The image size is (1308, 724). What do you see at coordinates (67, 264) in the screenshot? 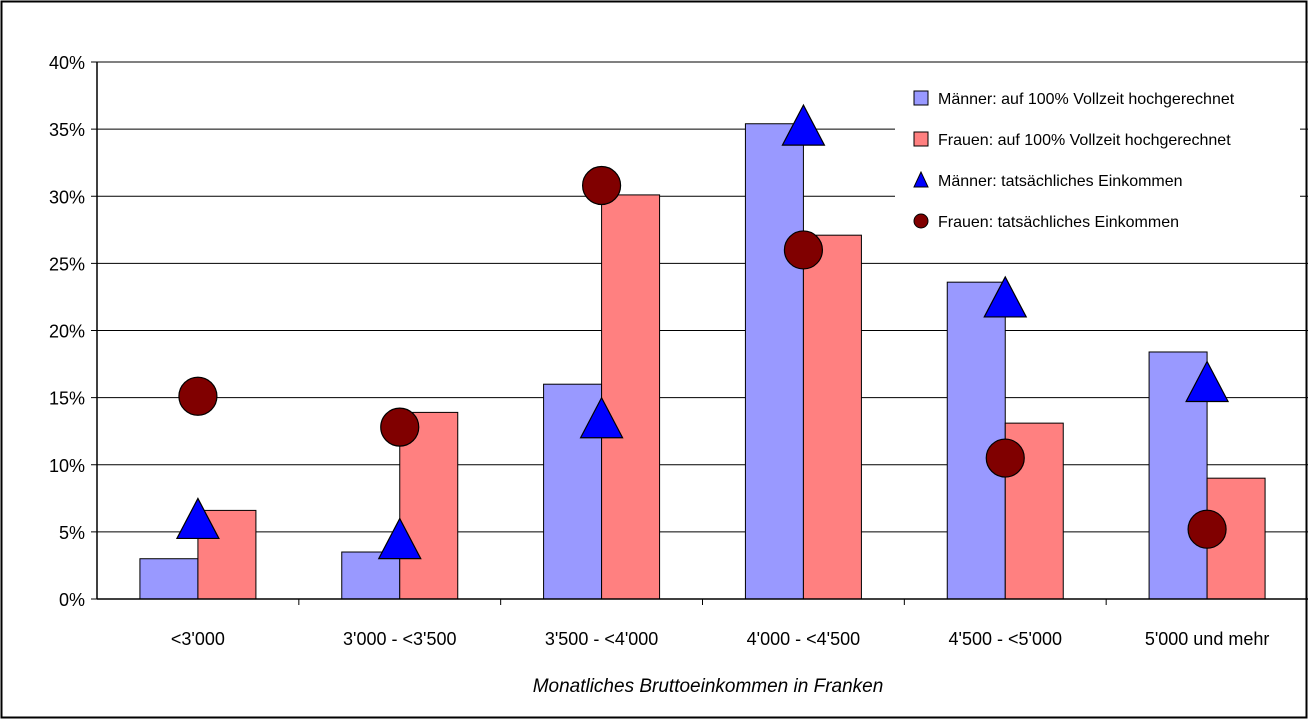
I see `y-tick-label: 25%` at bounding box center [67, 264].